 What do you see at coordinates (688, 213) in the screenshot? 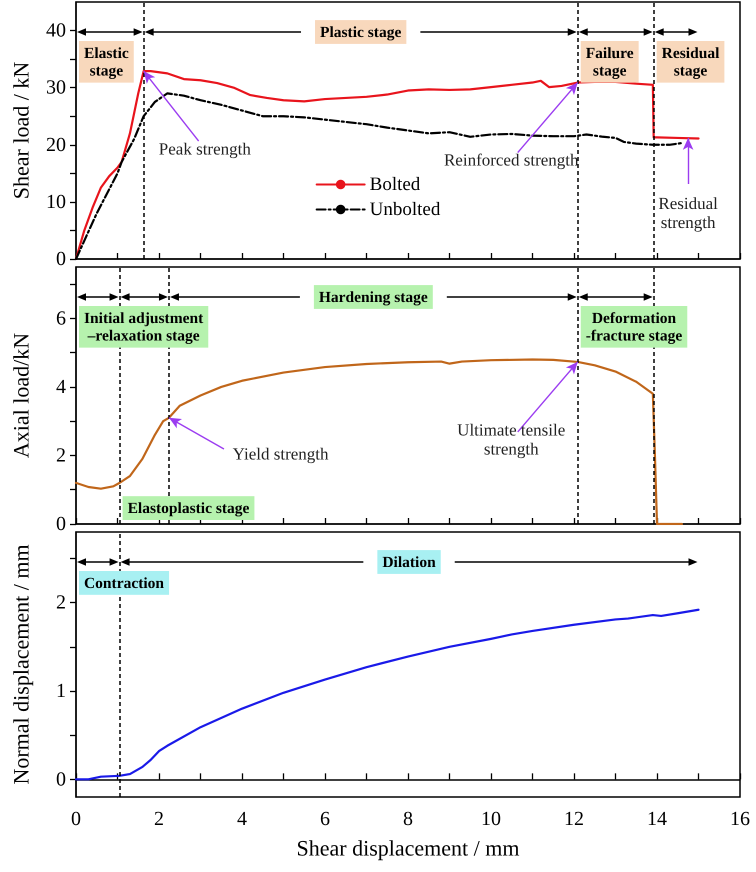
I see `annotation: Residual strength` at bounding box center [688, 213].